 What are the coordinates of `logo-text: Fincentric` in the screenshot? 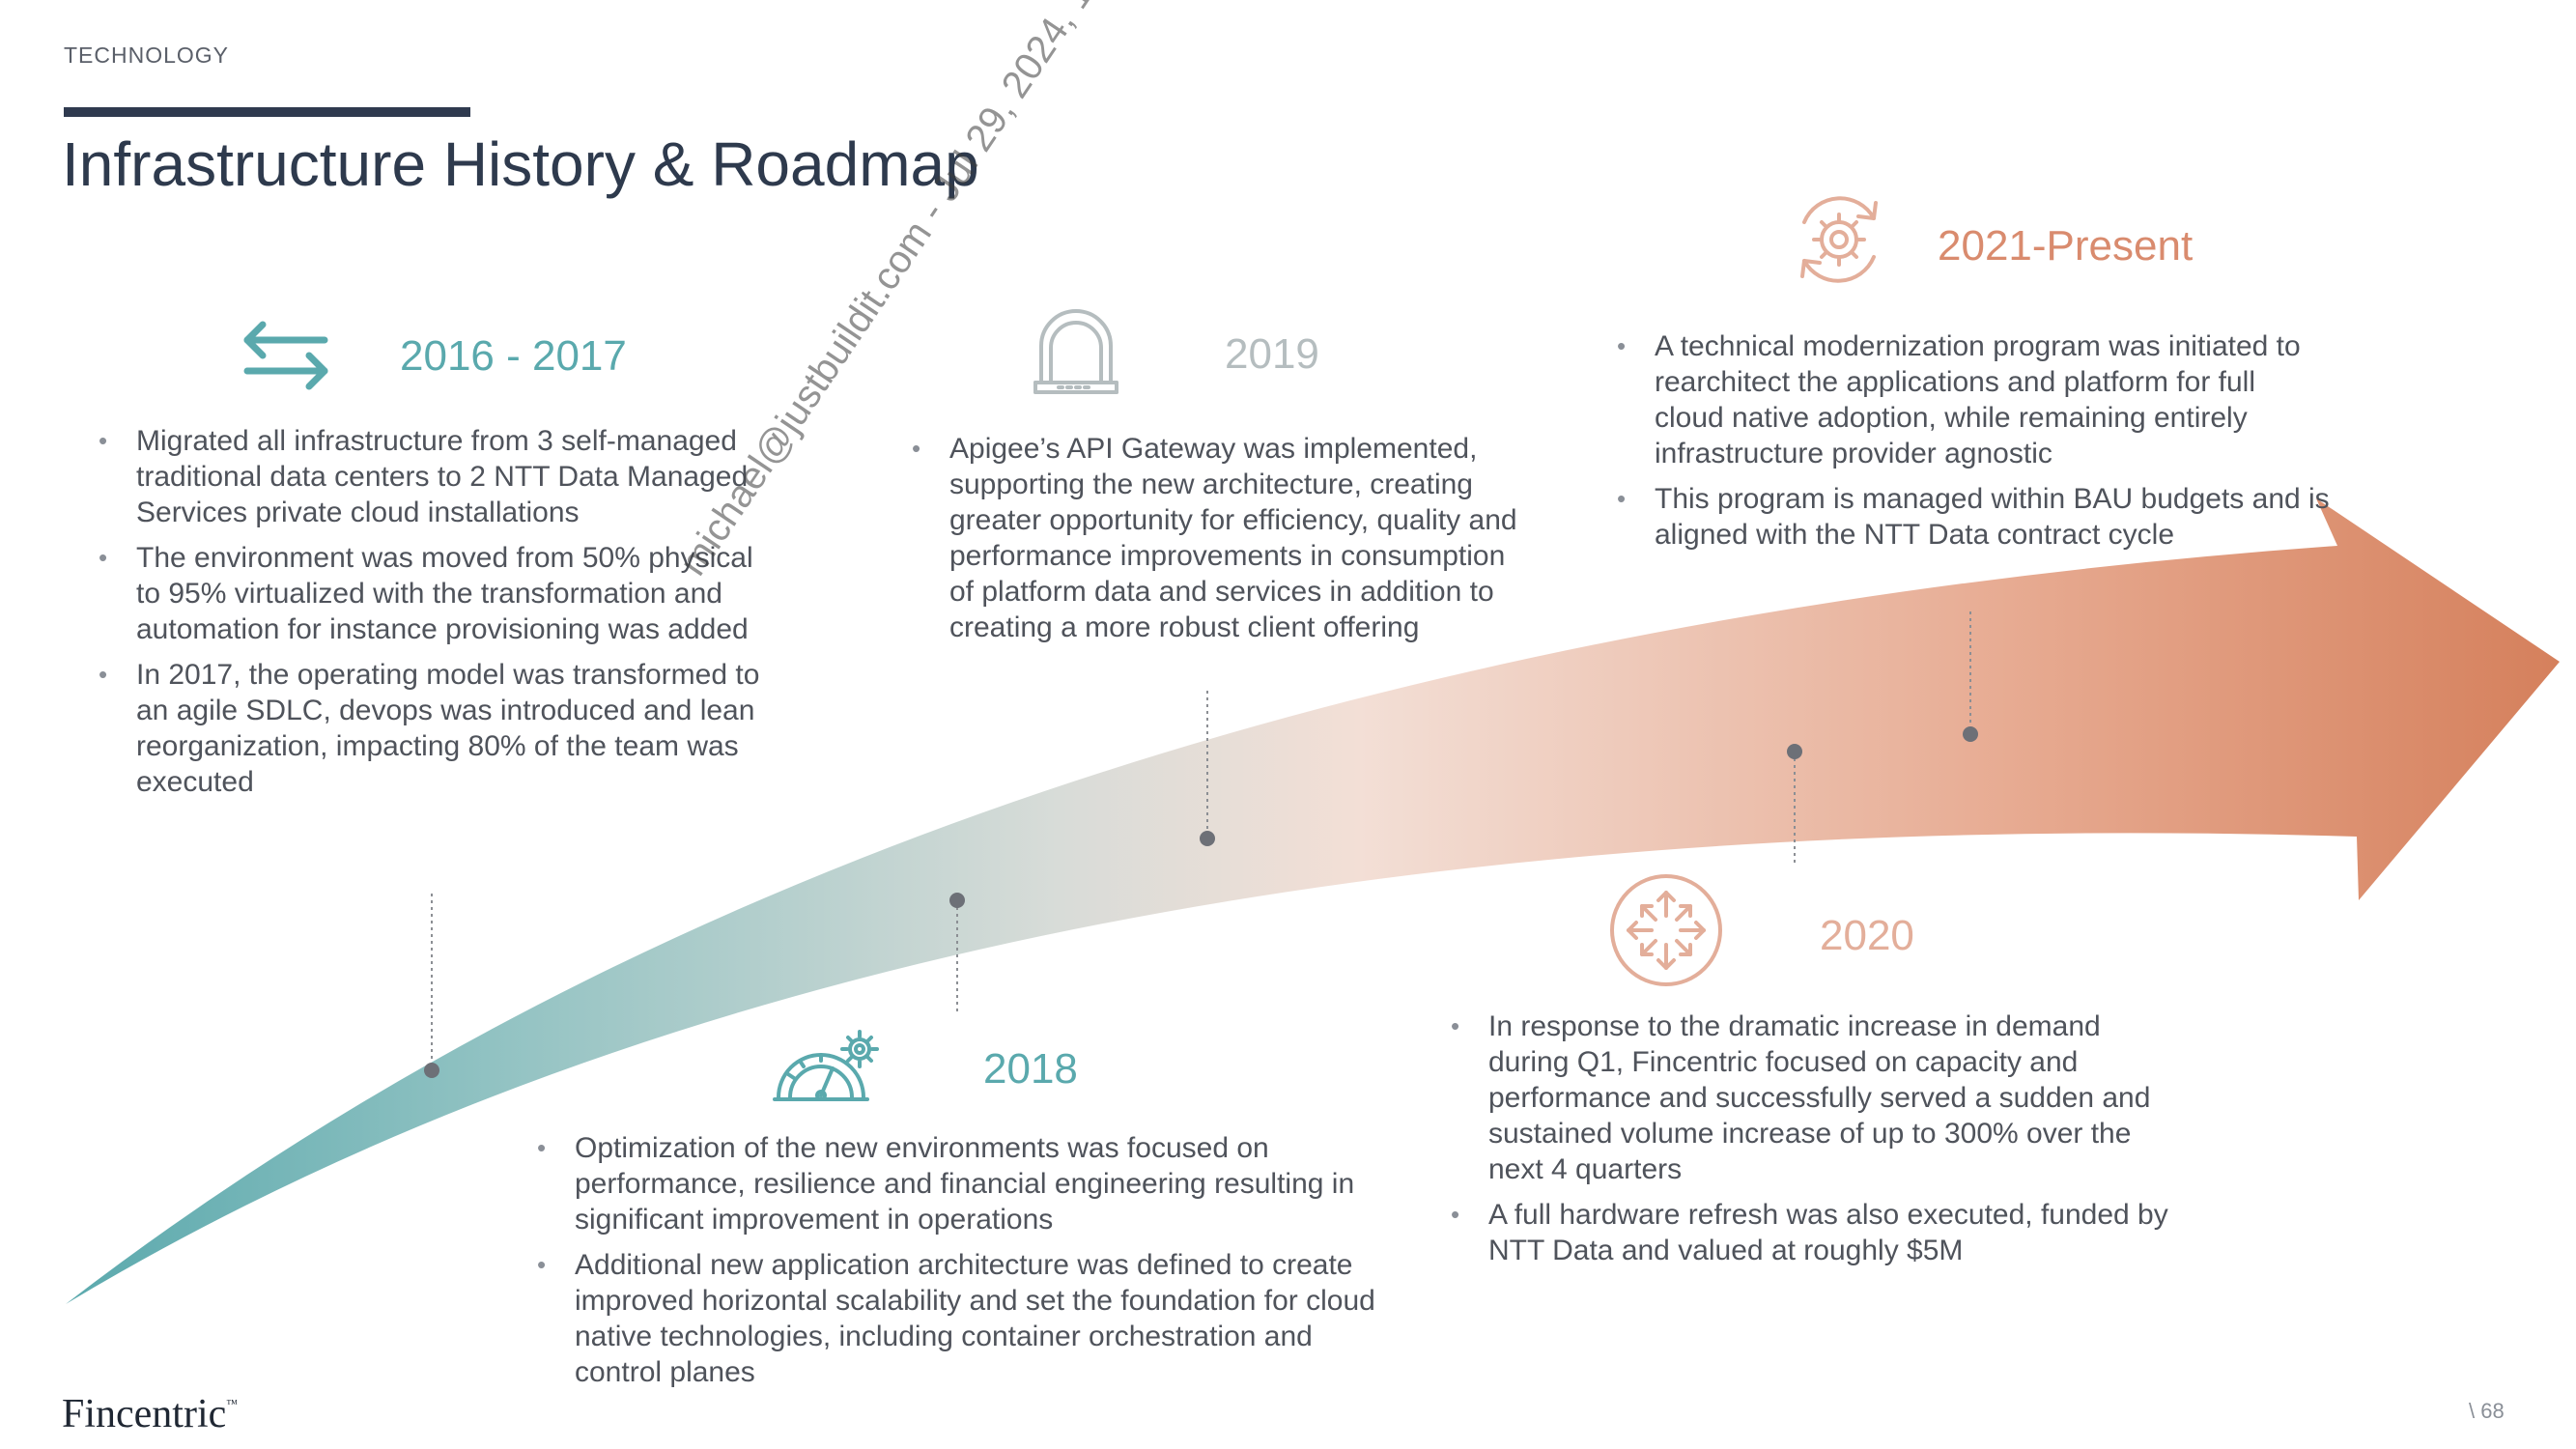 It's located at (144, 1414).